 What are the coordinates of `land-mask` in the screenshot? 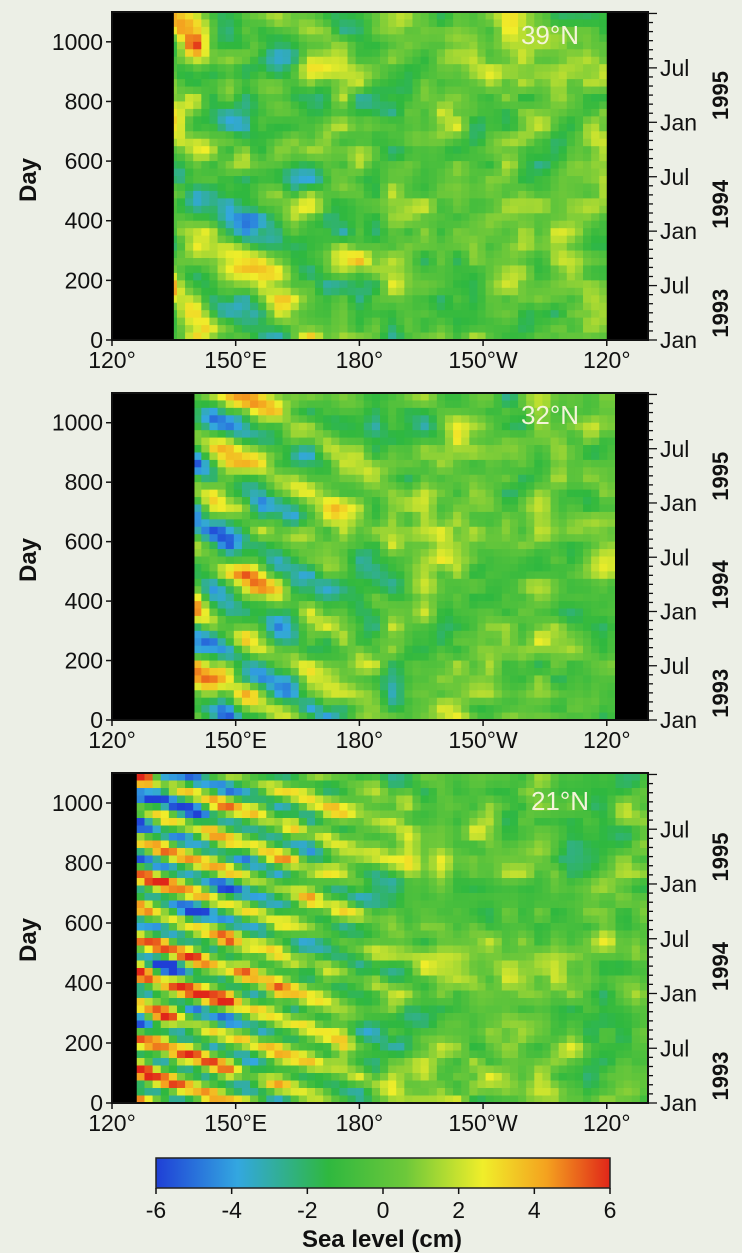 It's located at (143, 176).